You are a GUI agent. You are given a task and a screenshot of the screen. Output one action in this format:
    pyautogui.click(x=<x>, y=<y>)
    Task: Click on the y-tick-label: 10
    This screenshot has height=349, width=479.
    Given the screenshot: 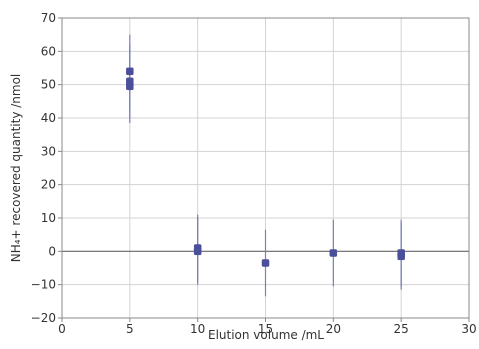 What is the action you would take?
    pyautogui.click(x=48, y=218)
    